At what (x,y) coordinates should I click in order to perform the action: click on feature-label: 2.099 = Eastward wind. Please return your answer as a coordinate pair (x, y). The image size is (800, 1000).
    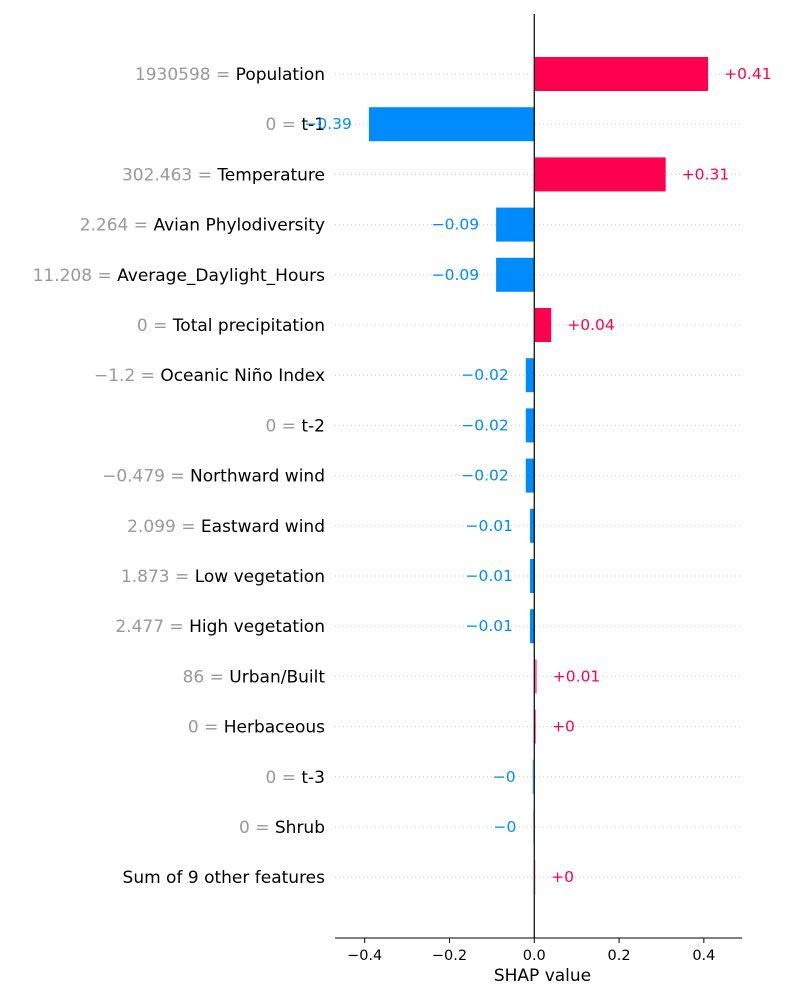
    Looking at the image, I should click on (226, 527).